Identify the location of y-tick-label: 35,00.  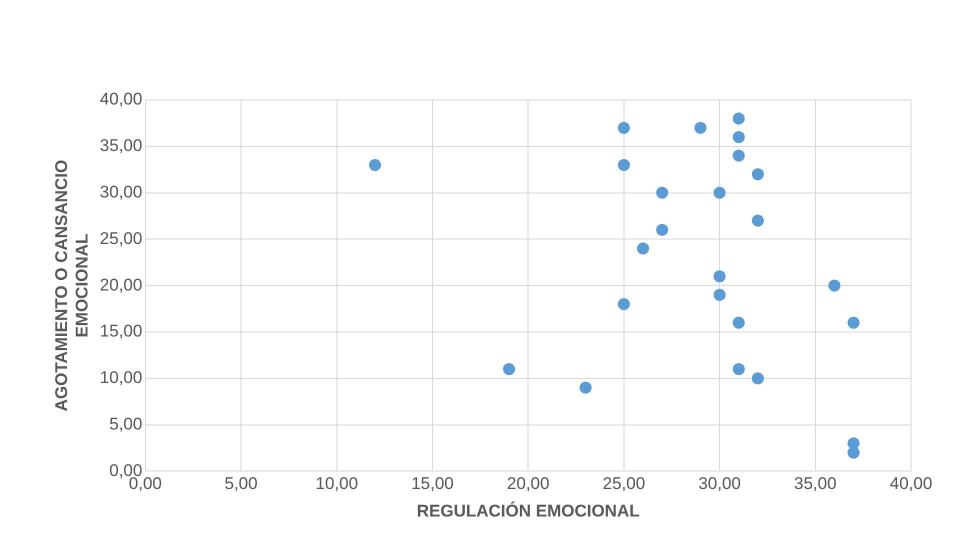
(121, 146).